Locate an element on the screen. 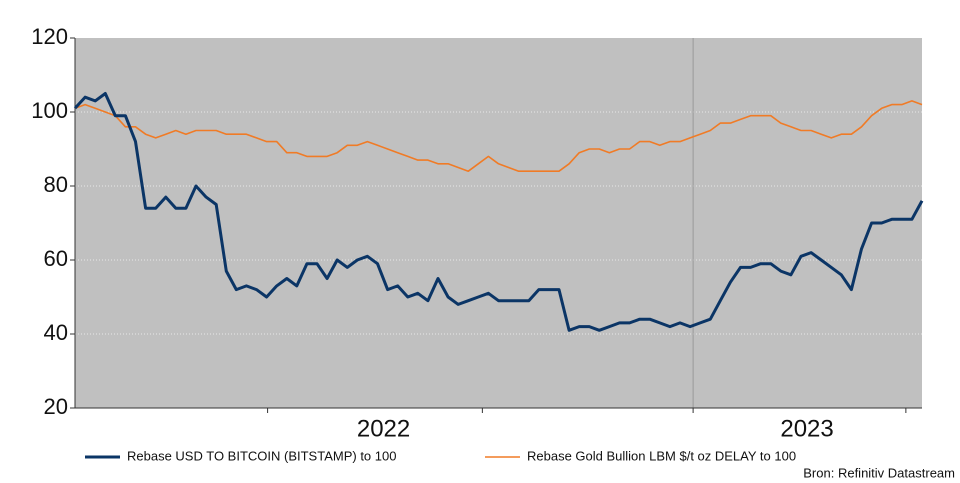 The height and width of the screenshot is (483, 960). y-tick-label: 60 is located at coordinates (56, 258).